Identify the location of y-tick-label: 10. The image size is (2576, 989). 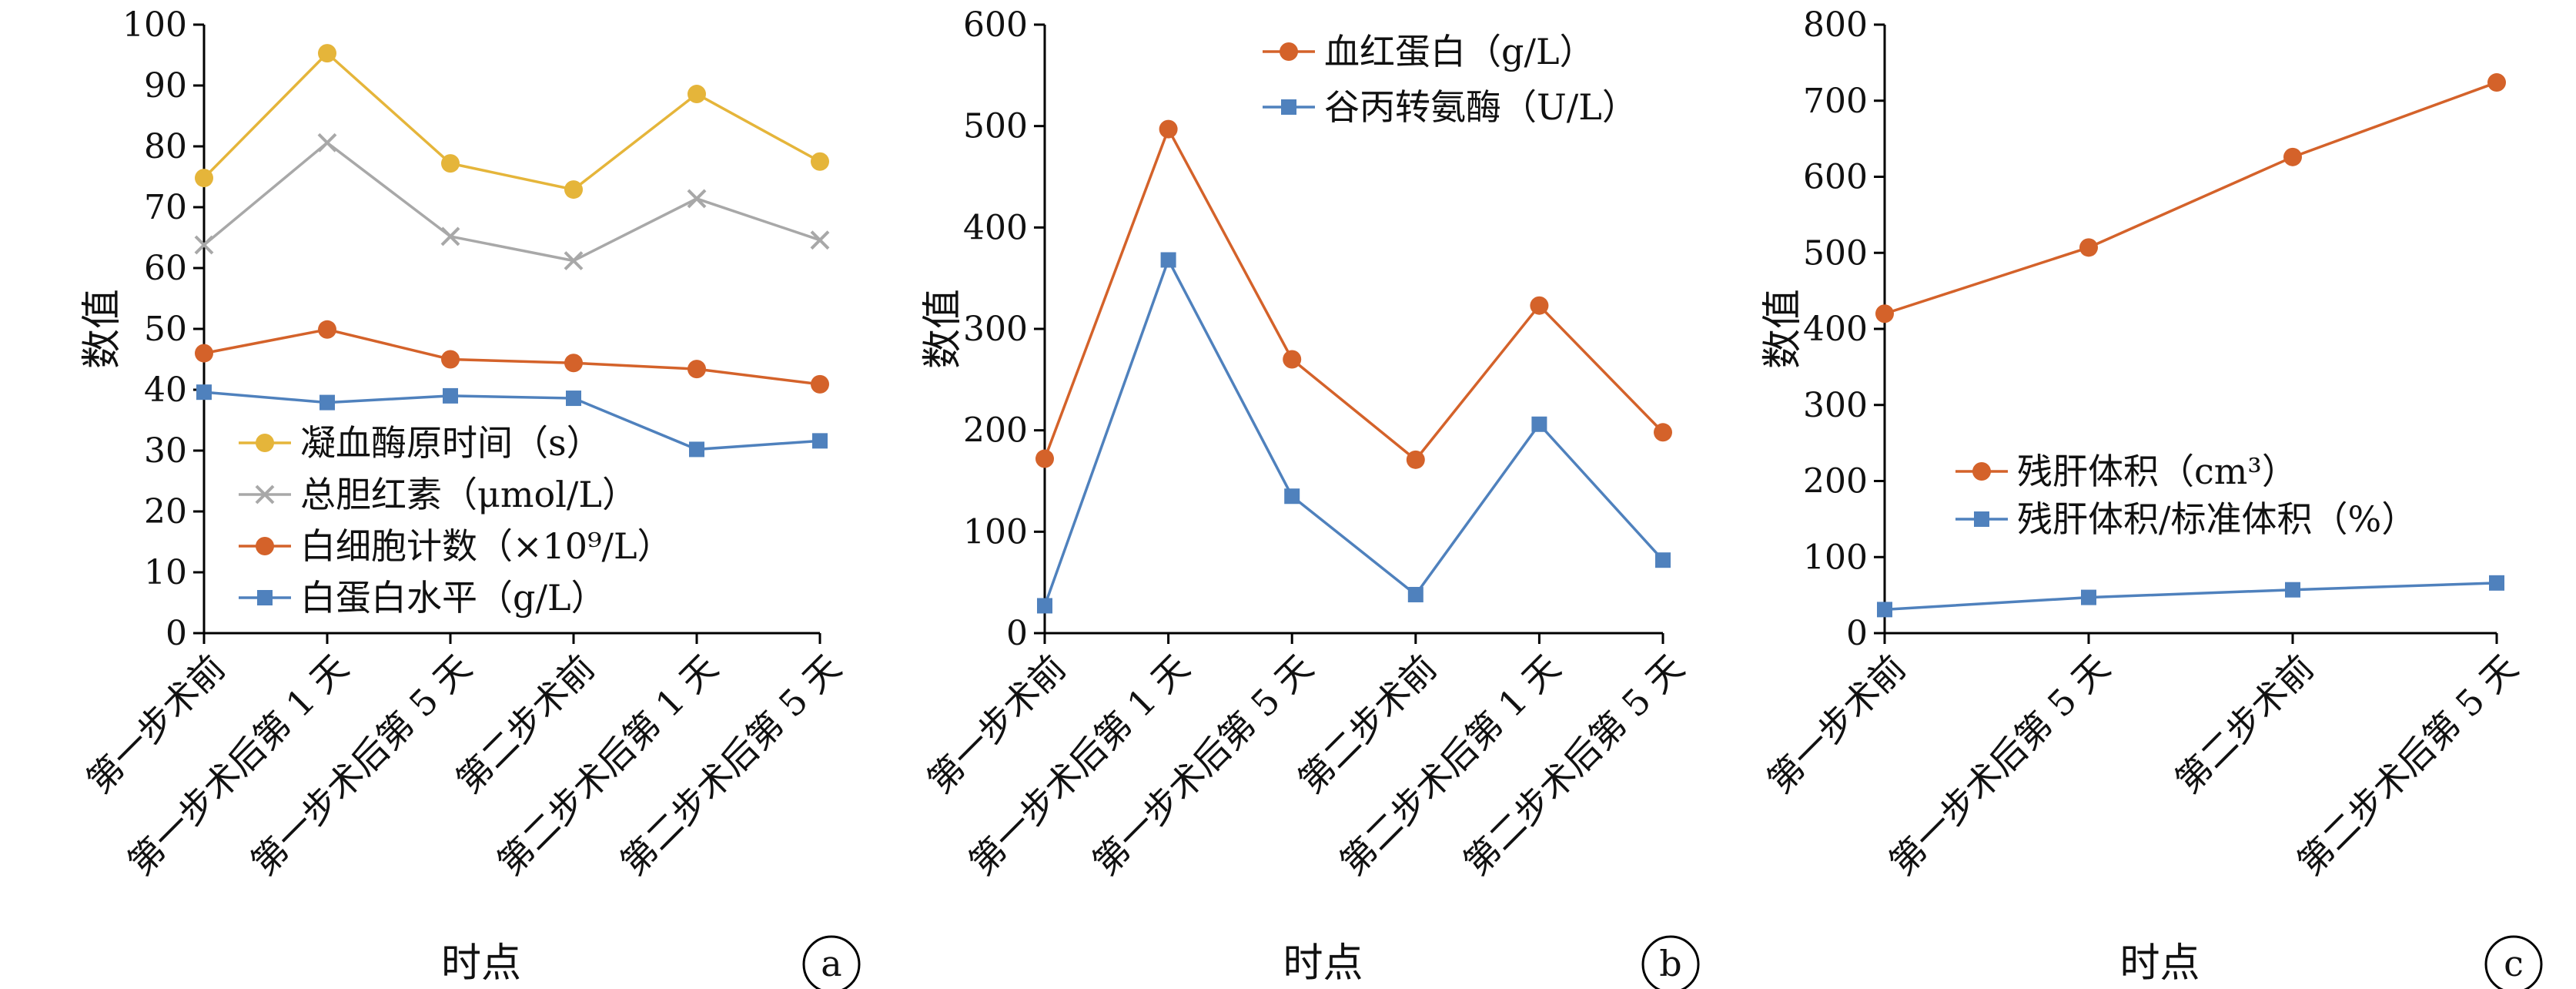
(165, 572).